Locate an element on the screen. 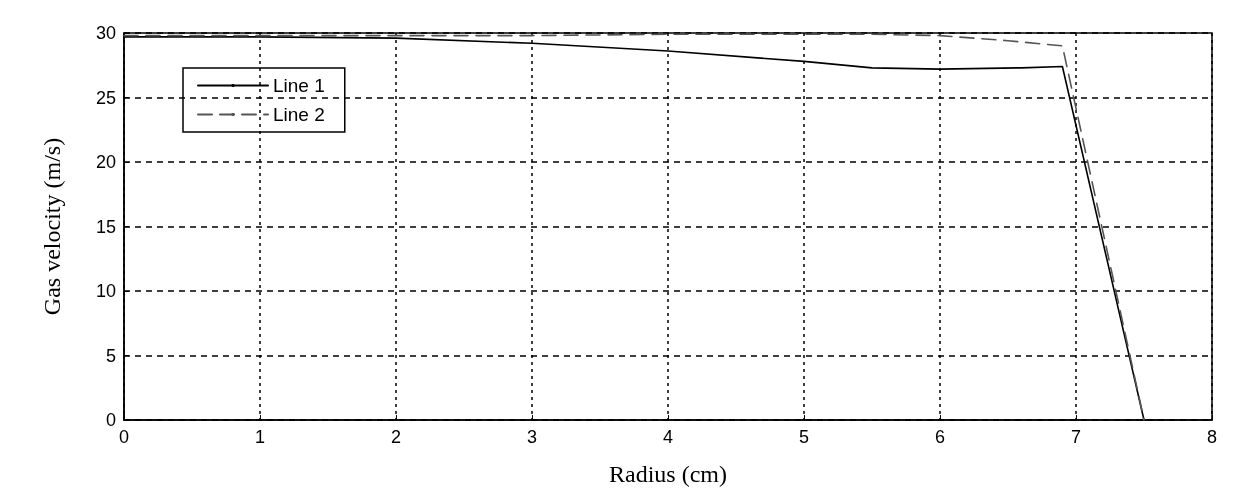  x-tick-label: 8 is located at coordinates (1212, 437).